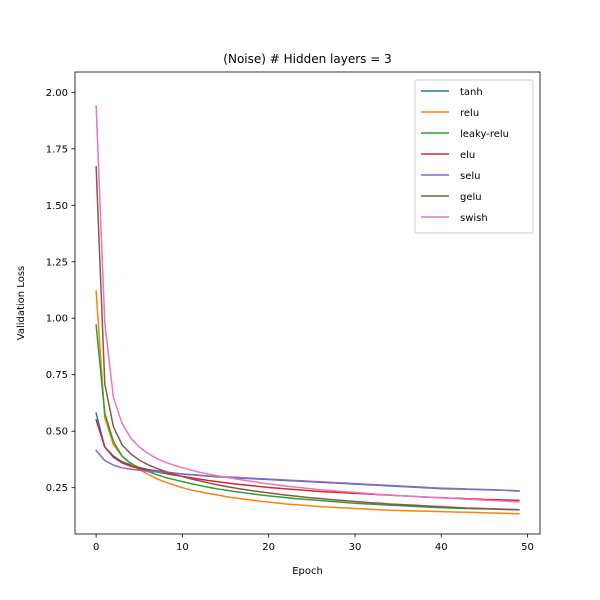  I want to click on y-tick-label: 1.50, so click(57, 206).